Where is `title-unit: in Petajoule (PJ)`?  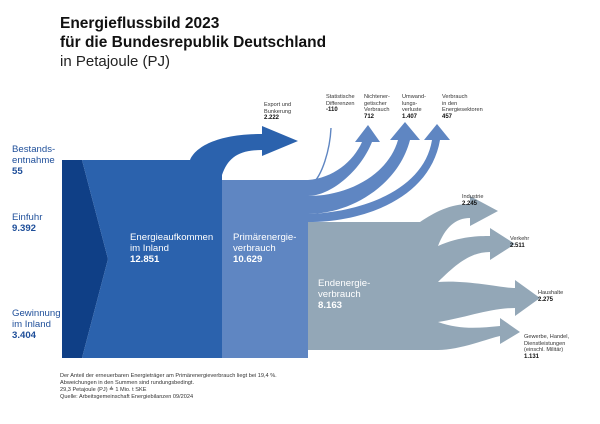 title-unit: in Petajoule (PJ) is located at coordinates (115, 61).